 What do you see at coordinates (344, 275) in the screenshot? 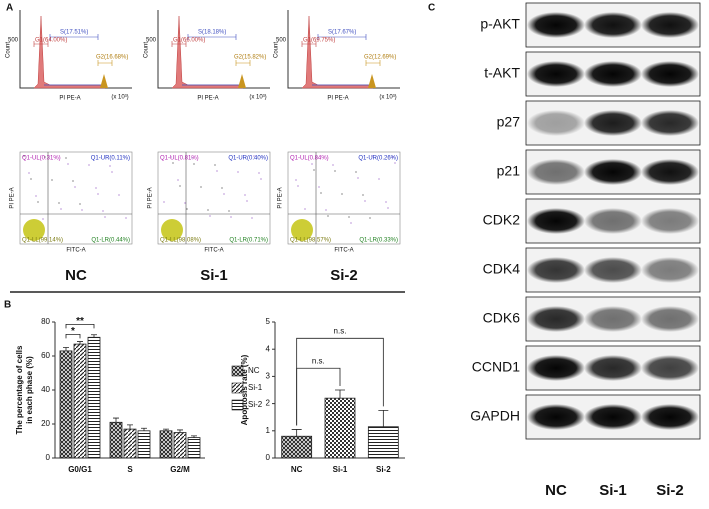
I see `group-label: Si-2` at bounding box center [344, 275].